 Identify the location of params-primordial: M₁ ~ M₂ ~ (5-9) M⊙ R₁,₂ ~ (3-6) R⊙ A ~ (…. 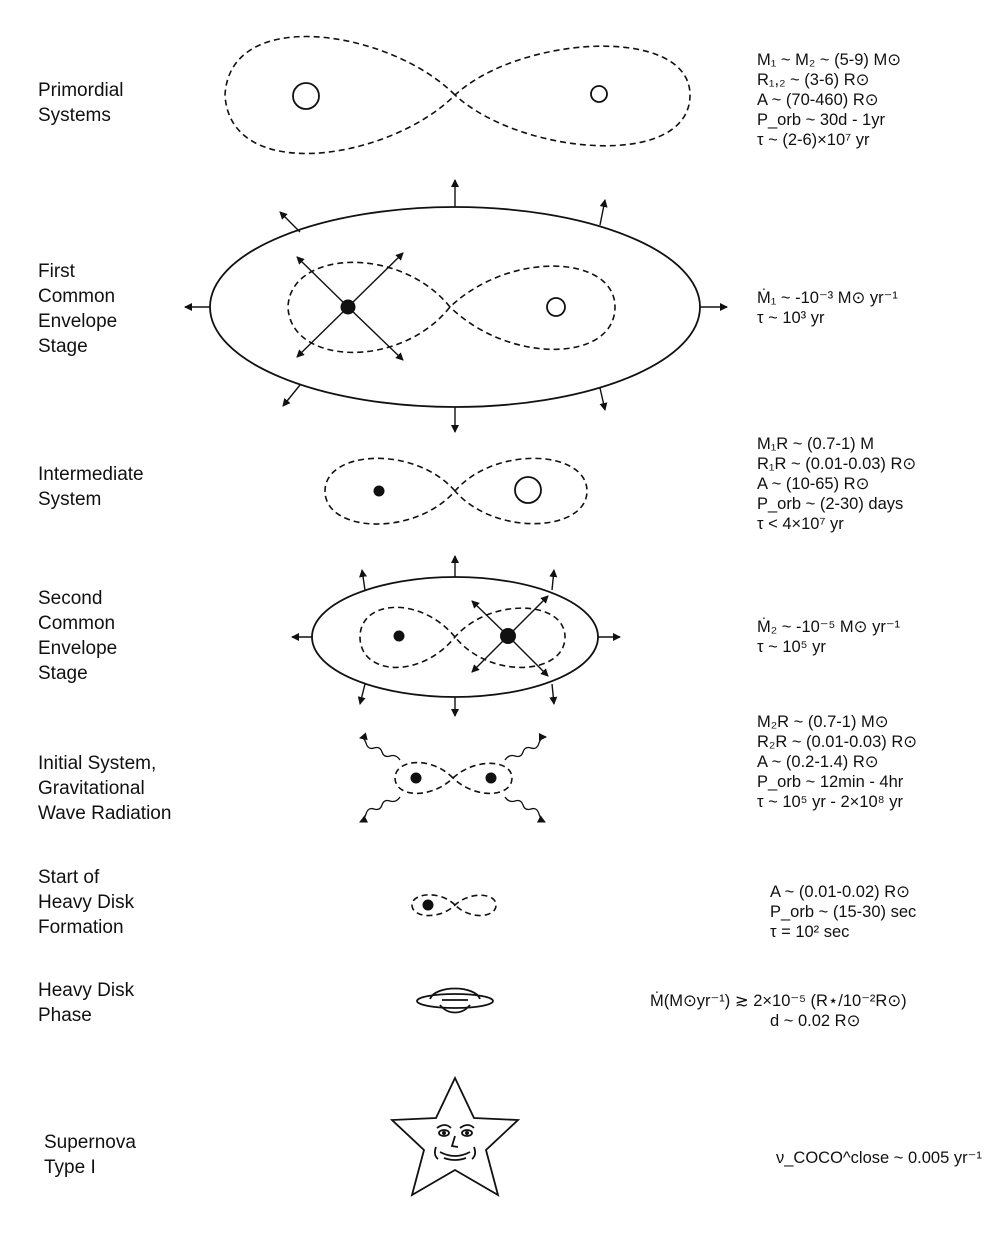
(829, 100).